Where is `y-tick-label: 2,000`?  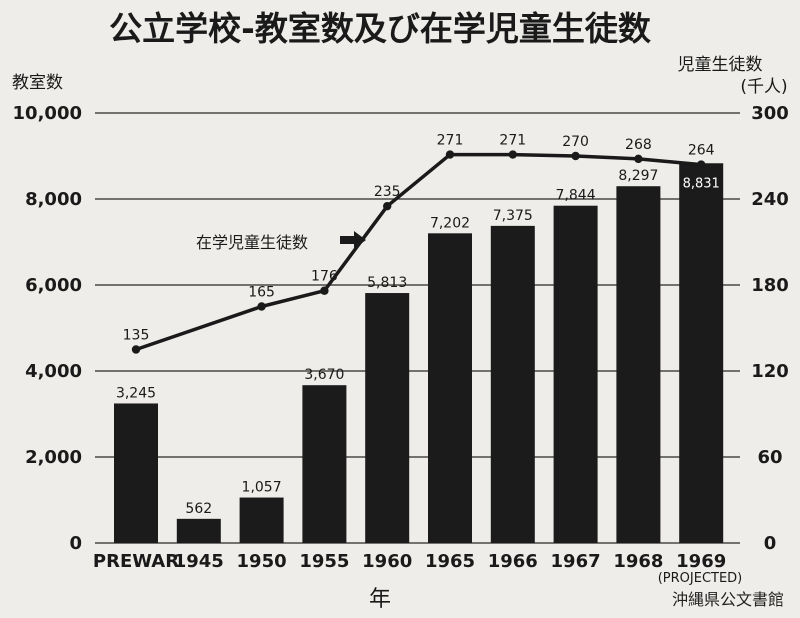 y-tick-label: 2,000 is located at coordinates (53, 457).